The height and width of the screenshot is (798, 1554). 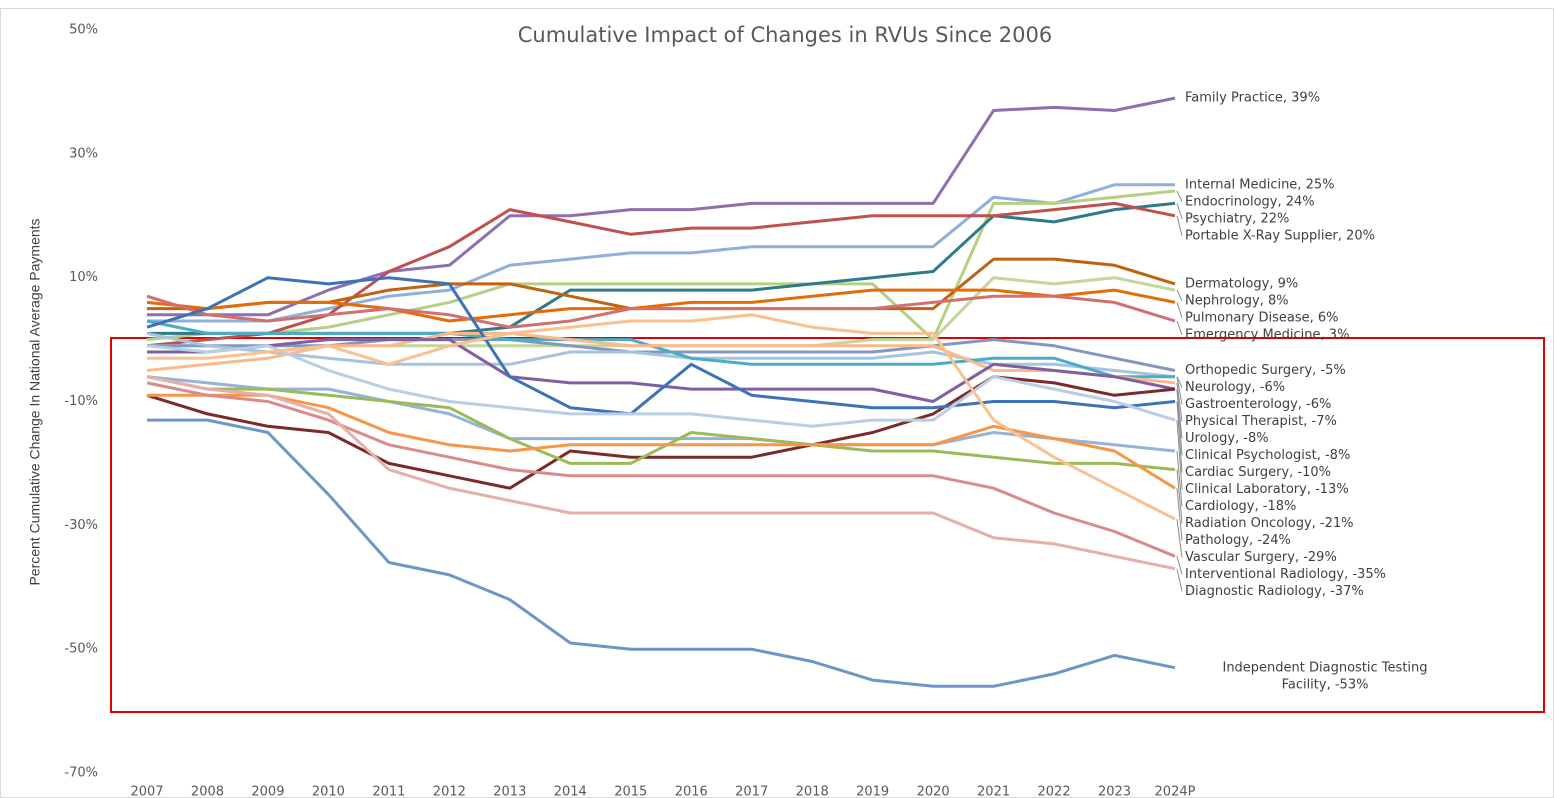 I want to click on y-tick-label: 50%, so click(x=83, y=30).